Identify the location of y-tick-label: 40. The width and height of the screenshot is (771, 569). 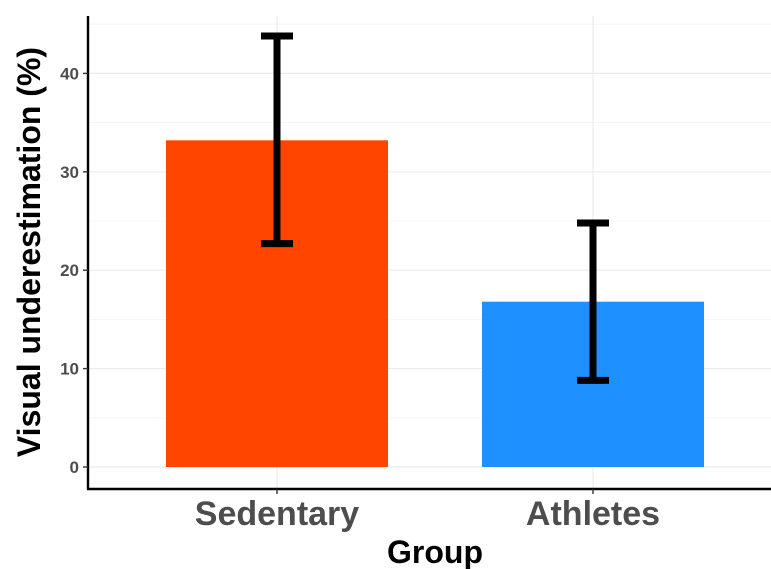
(69, 73).